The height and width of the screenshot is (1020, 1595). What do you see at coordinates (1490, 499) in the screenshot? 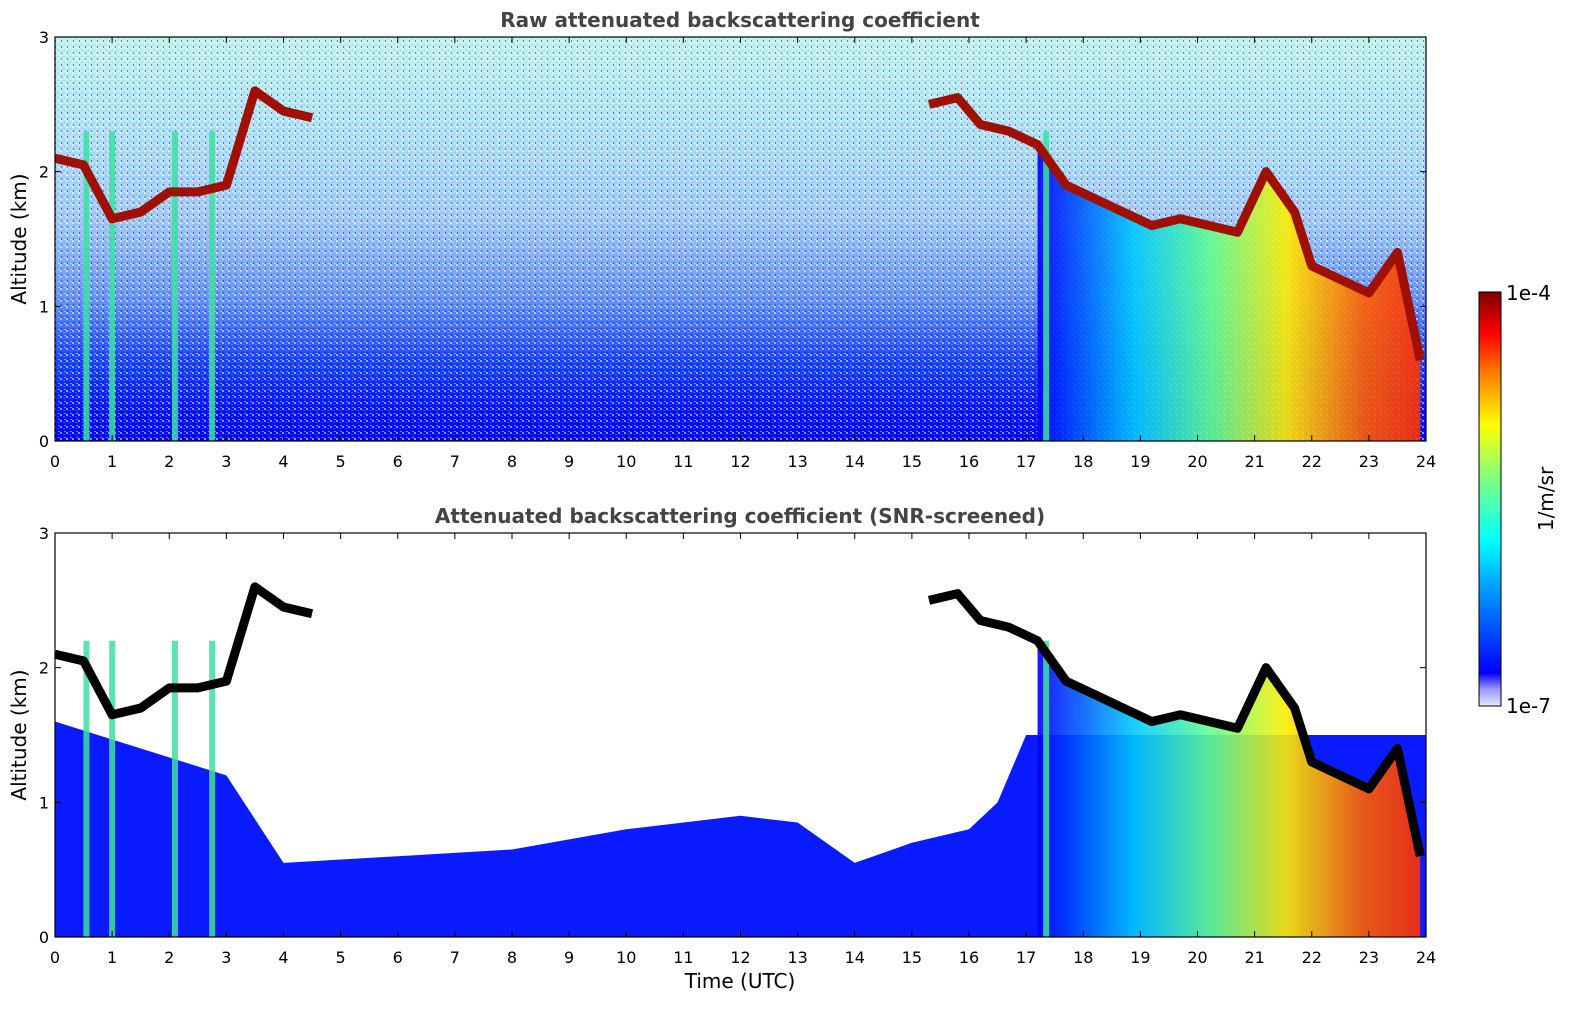
I see `colorbar-gradient` at bounding box center [1490, 499].